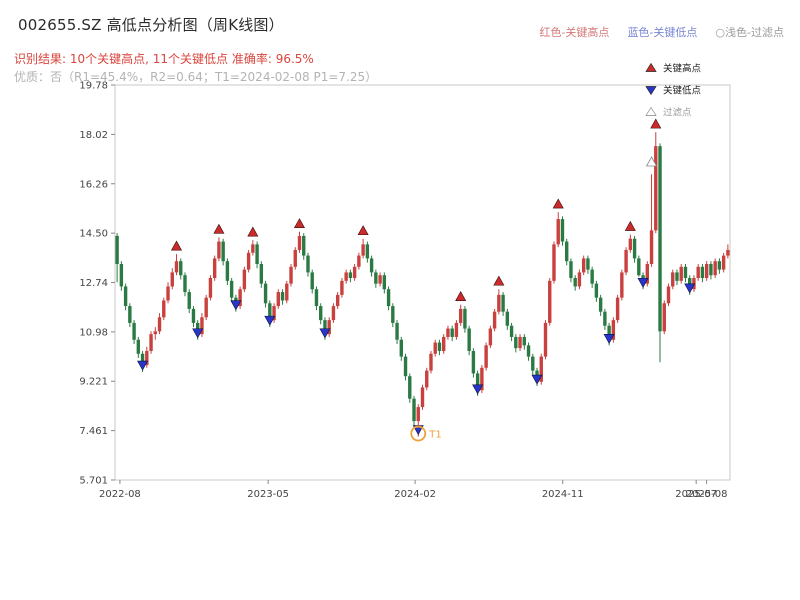  I want to click on x-tick-label: 2023-05, so click(268, 494).